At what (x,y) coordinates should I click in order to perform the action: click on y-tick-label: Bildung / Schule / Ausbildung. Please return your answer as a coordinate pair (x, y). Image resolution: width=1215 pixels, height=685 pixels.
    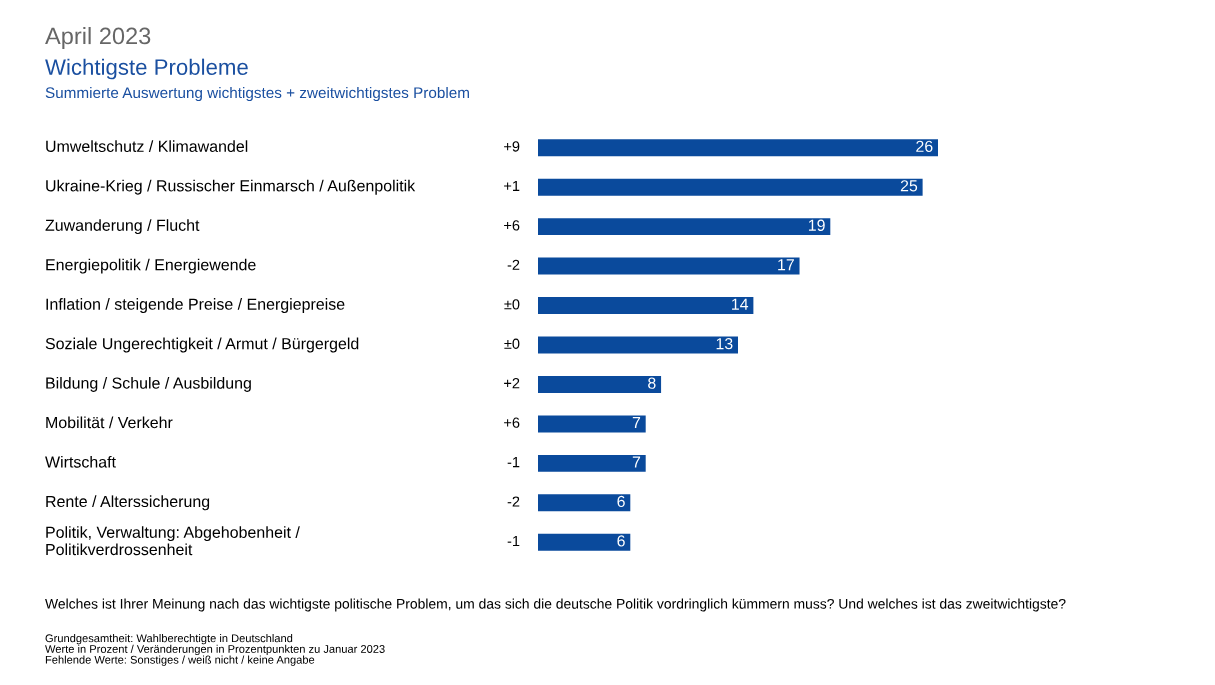
    Looking at the image, I should click on (148, 384).